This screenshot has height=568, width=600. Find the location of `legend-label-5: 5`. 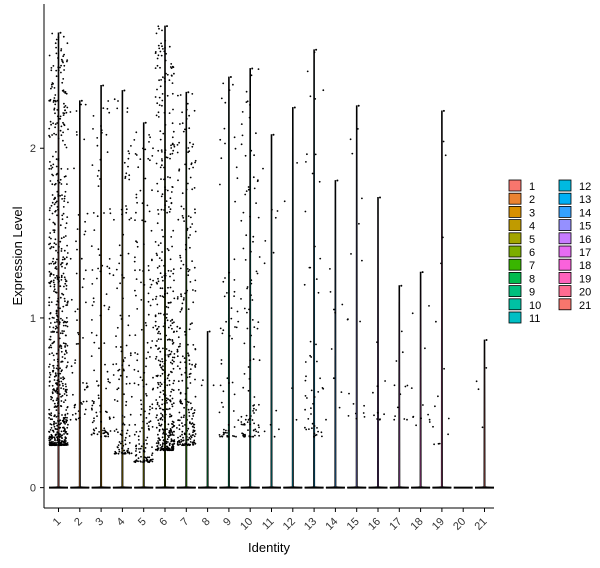

legend-label-5: 5 is located at coordinates (532, 240).